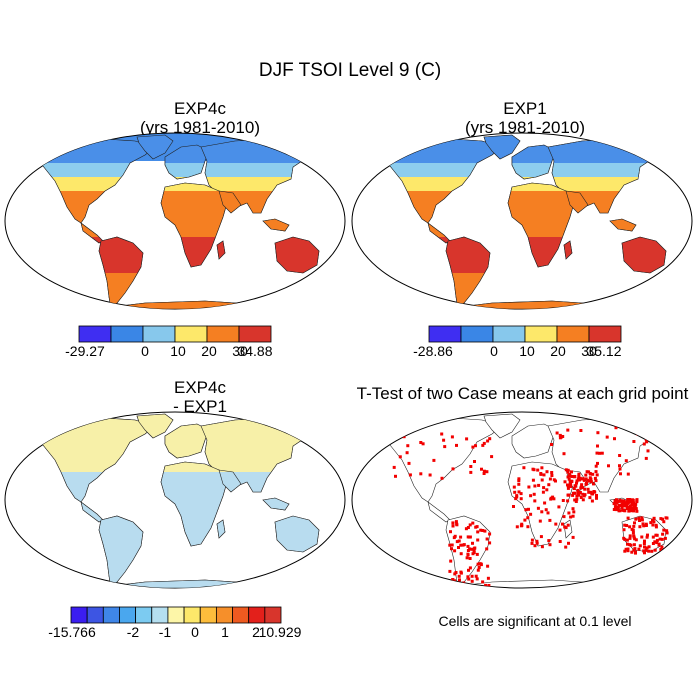  What do you see at coordinates (199, 127) in the screenshot?
I see `panel-title-tl-line2: (yrs 1981-2010)` at bounding box center [199, 127].